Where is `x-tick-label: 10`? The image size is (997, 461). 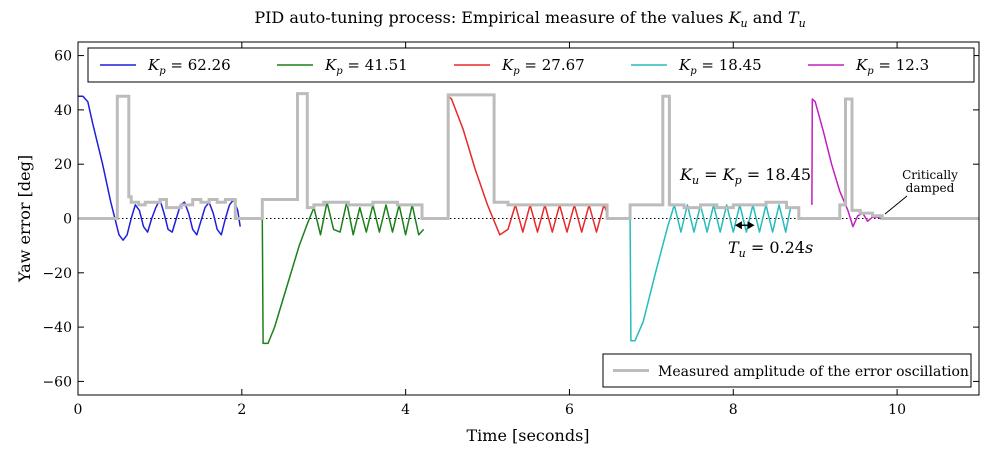 x-tick-label: 10 is located at coordinates (897, 410).